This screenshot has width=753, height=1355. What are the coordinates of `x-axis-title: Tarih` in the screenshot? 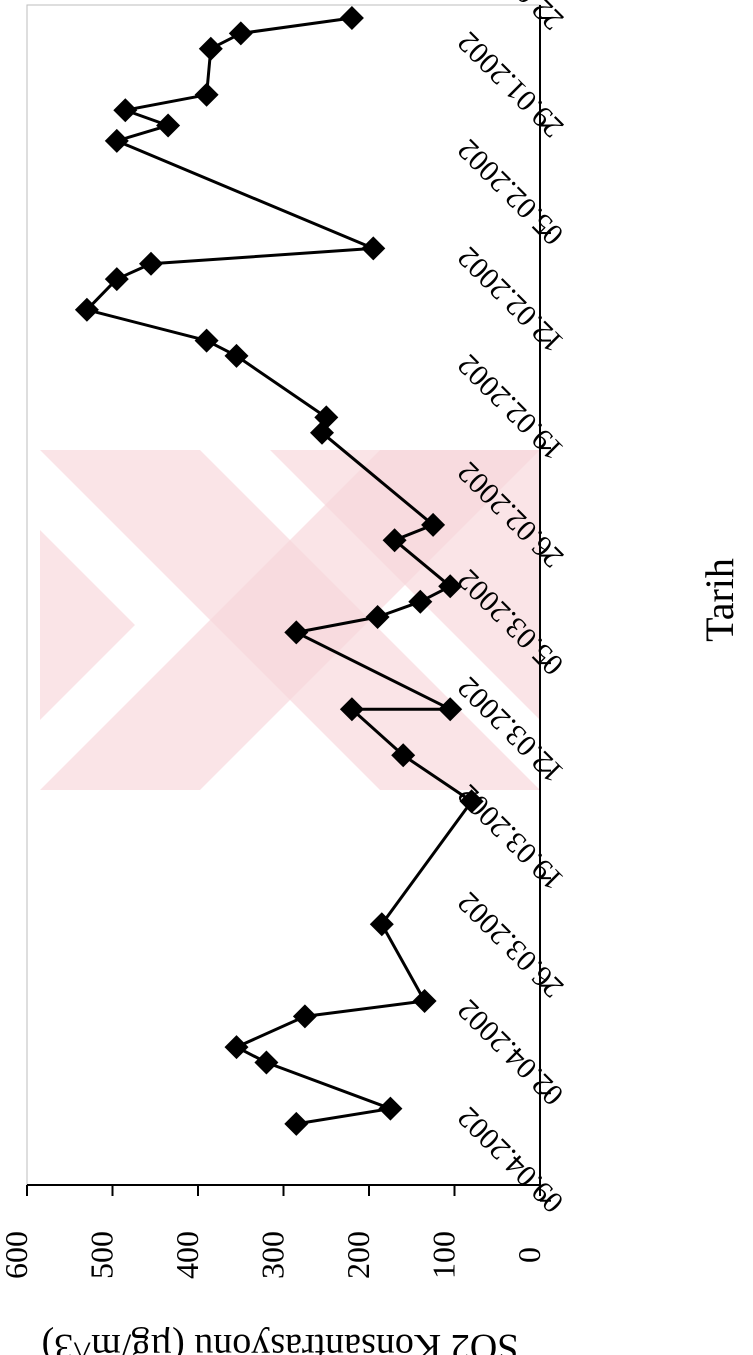 It's located at (719, 600).